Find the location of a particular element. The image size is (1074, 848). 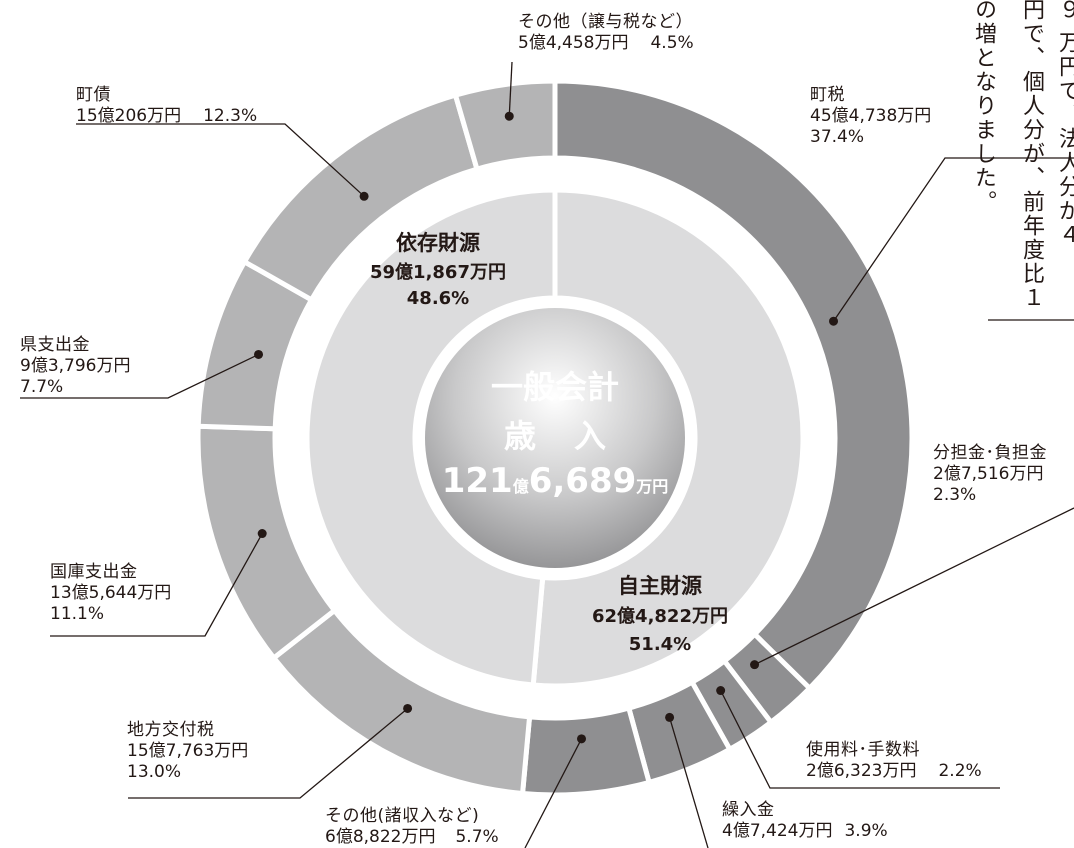

group-amount-dependent: 59億1,867万円 is located at coordinates (438, 272).